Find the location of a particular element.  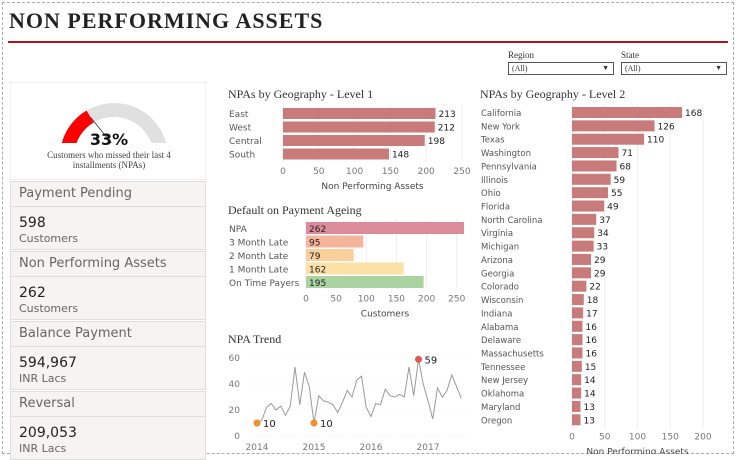

y-tick-label: 20 is located at coordinates (235, 411).